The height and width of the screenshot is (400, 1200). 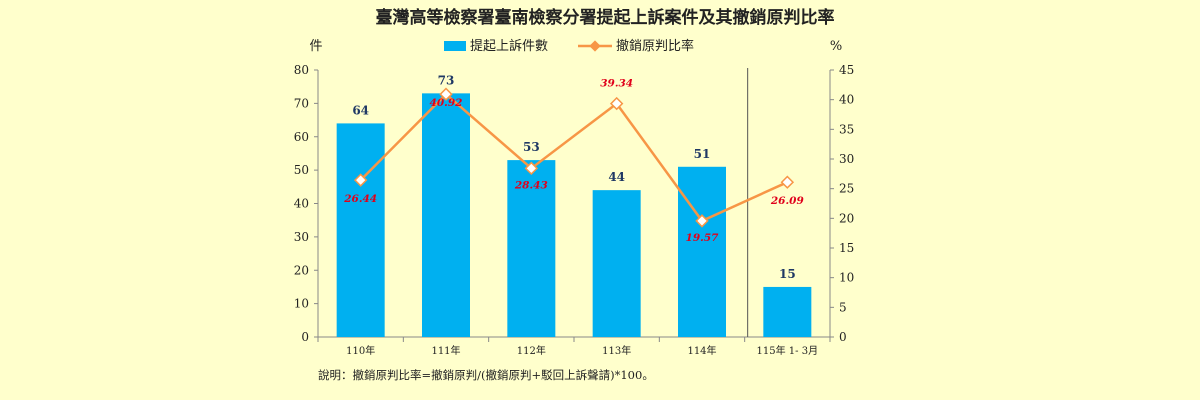 What do you see at coordinates (595, 46) in the screenshot?
I see `legend-line-marker` at bounding box center [595, 46].